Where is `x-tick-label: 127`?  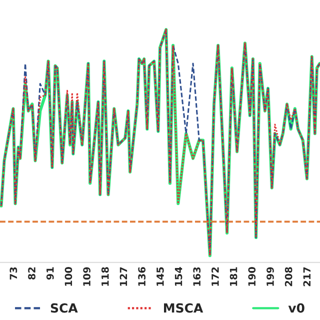
x-tick-label: 127 is located at coordinates (124, 276).